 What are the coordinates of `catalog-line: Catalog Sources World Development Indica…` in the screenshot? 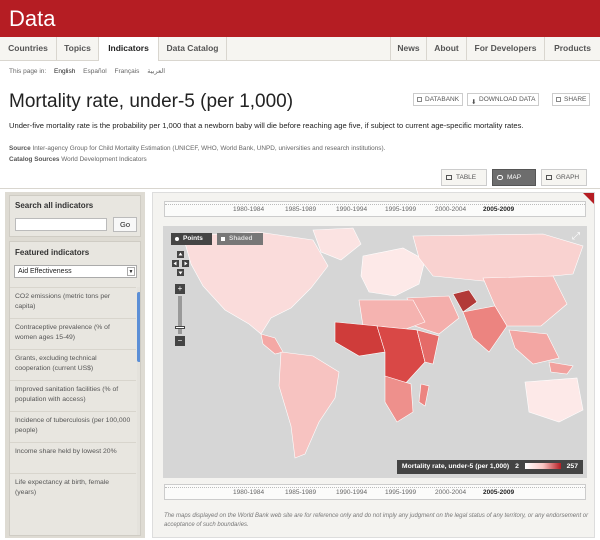 It's located at (78, 159).